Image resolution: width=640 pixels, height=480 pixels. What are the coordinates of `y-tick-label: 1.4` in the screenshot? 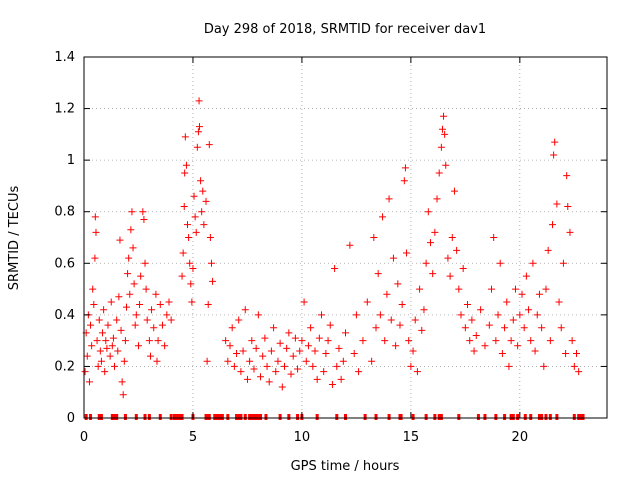 It's located at (64, 57).